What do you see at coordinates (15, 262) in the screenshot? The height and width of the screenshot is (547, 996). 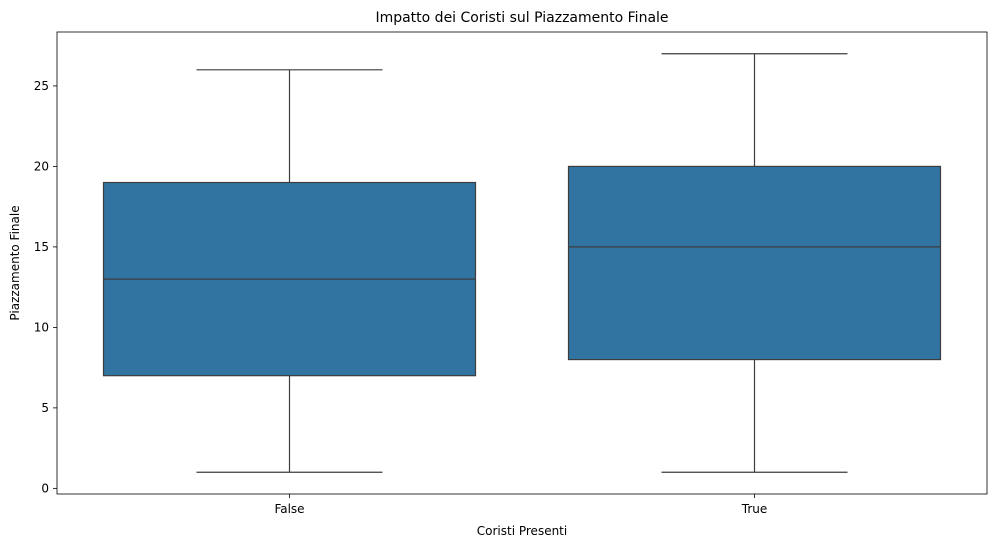 I see `y-axis-label: Piazzamento Finale` at bounding box center [15, 262].